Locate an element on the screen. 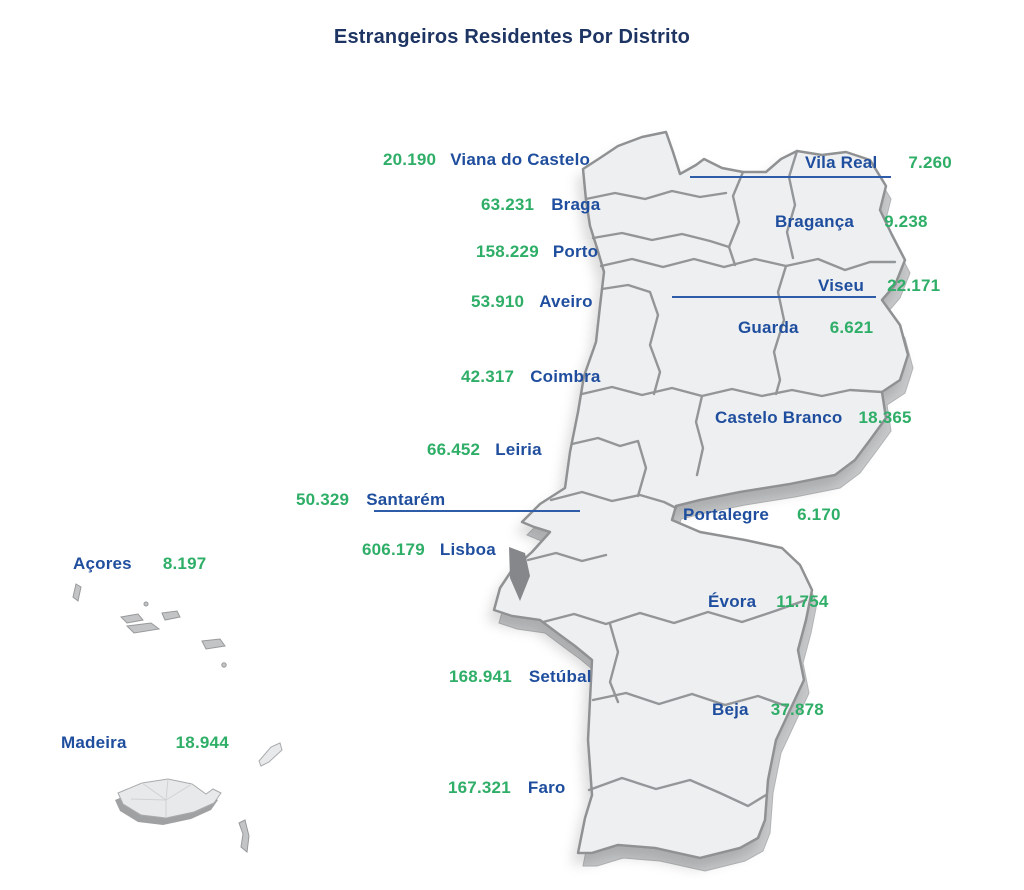  district-value: 8.197 is located at coordinates (184, 563).